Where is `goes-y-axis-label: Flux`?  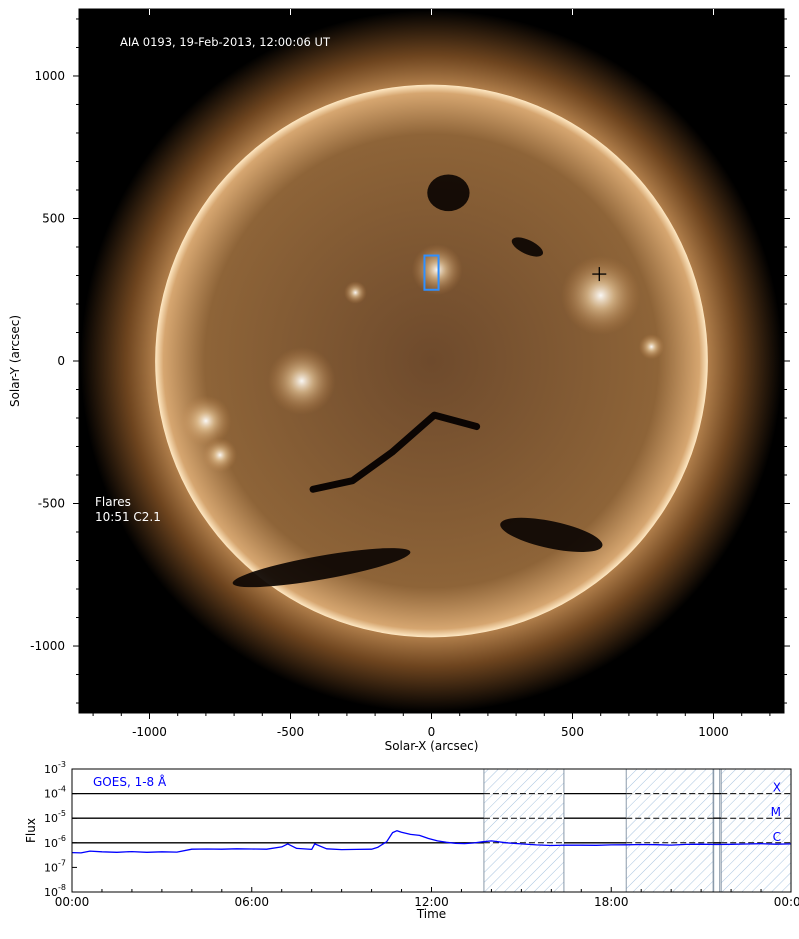
goes-y-axis-label: Flux is located at coordinates (31, 830).